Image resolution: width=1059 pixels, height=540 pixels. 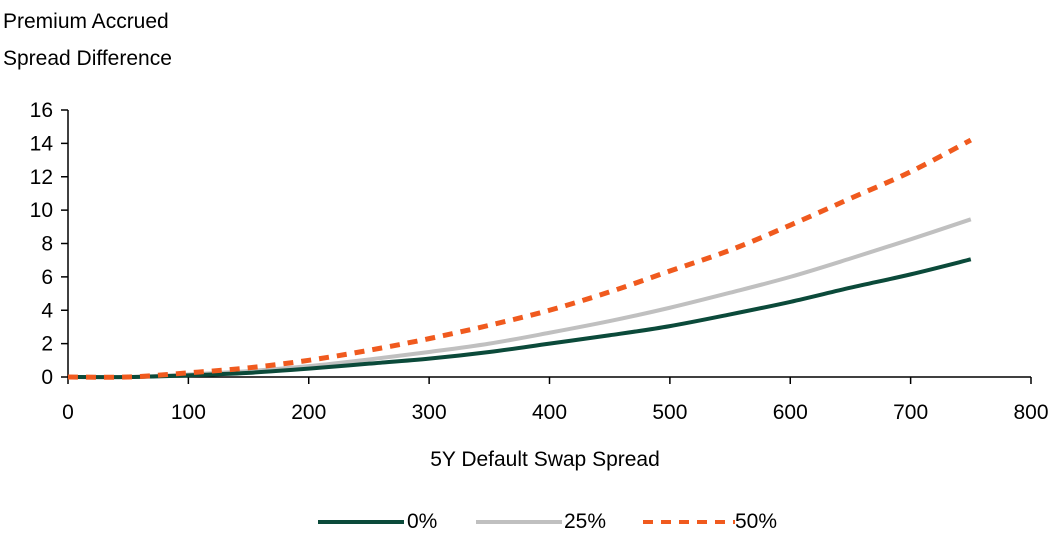 What do you see at coordinates (188, 412) in the screenshot?
I see `x-tick-label: 100` at bounding box center [188, 412].